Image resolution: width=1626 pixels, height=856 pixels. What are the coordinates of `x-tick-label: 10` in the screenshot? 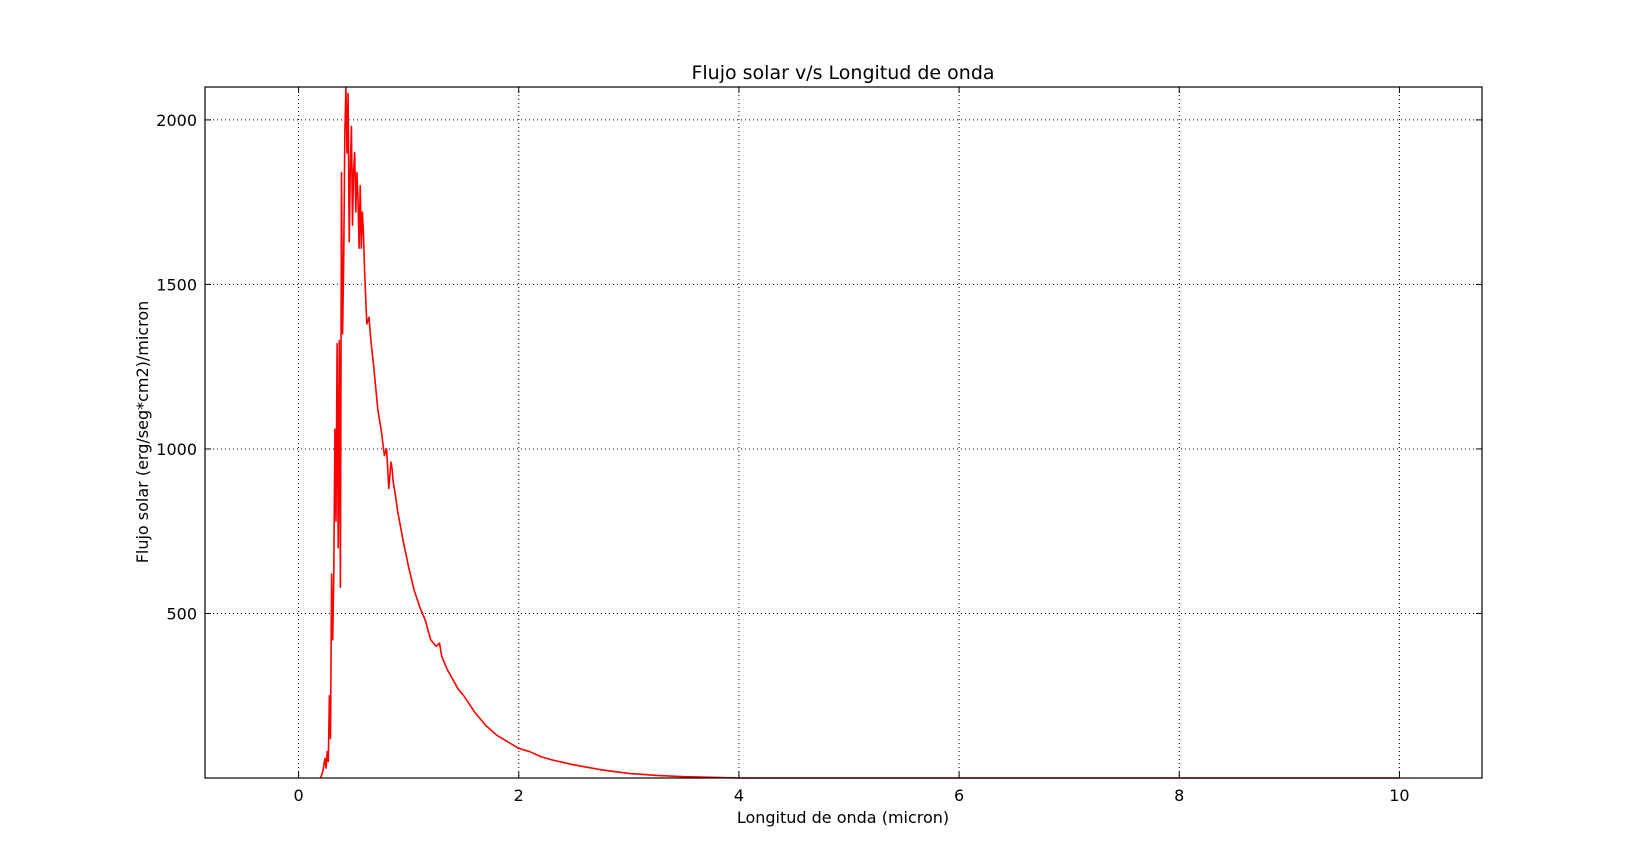 It's located at (1399, 795).